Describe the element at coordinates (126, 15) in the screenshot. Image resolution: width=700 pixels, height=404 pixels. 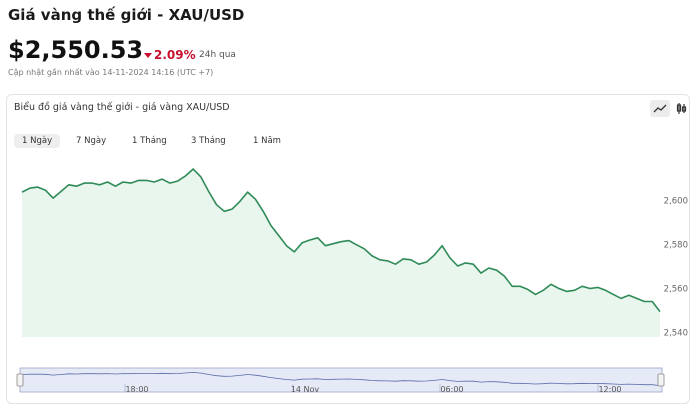
I see `page-title: Giá vàng thế giới - XAU/USD` at that location.